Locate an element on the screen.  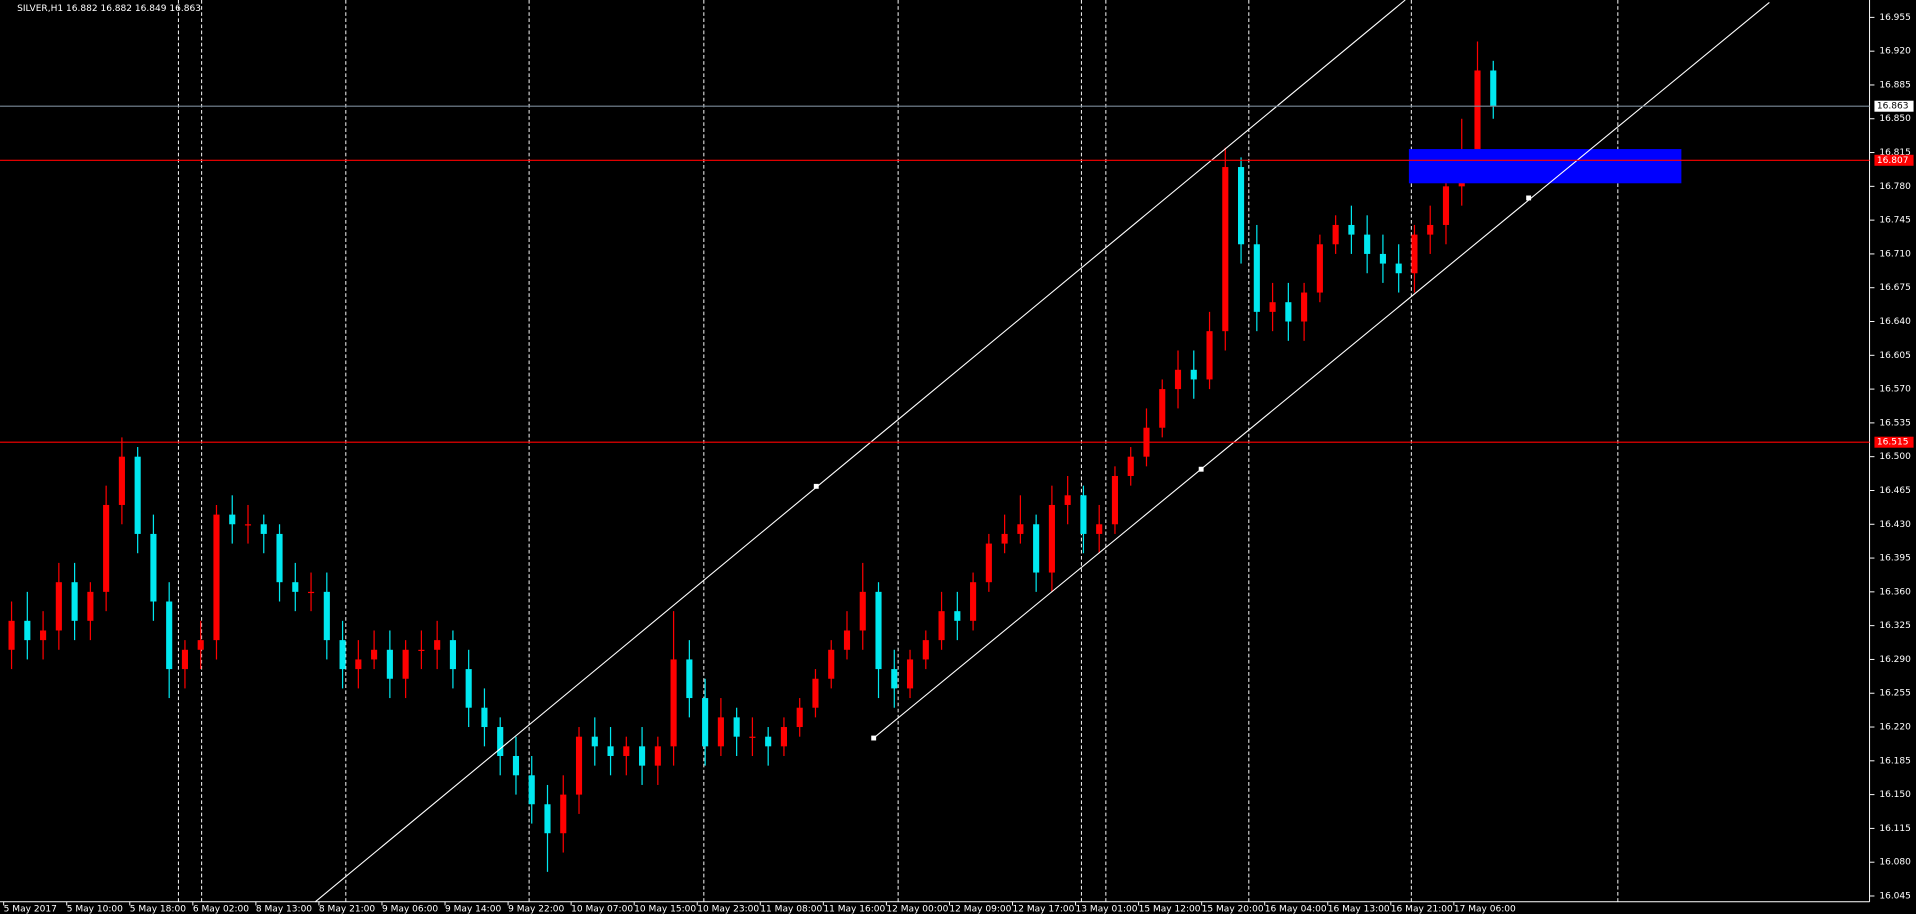
y-tick-label: 16.710 is located at coordinates (1895, 254).